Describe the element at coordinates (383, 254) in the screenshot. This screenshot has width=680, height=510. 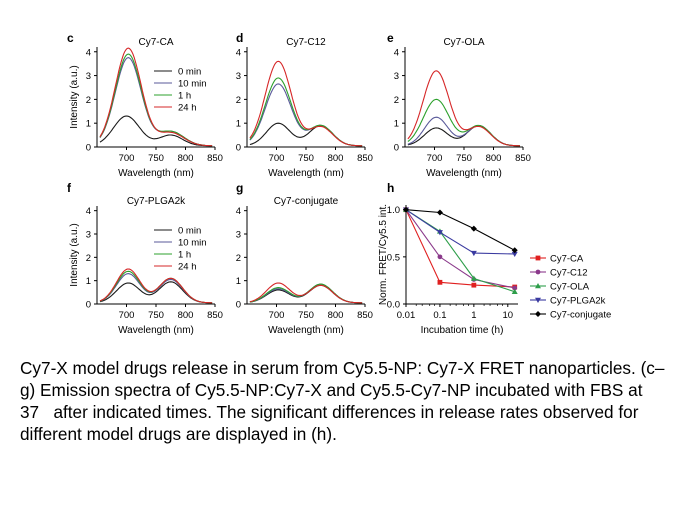
I see `y-axis-label: Norm. FRET/Cy5.5 int.` at that location.